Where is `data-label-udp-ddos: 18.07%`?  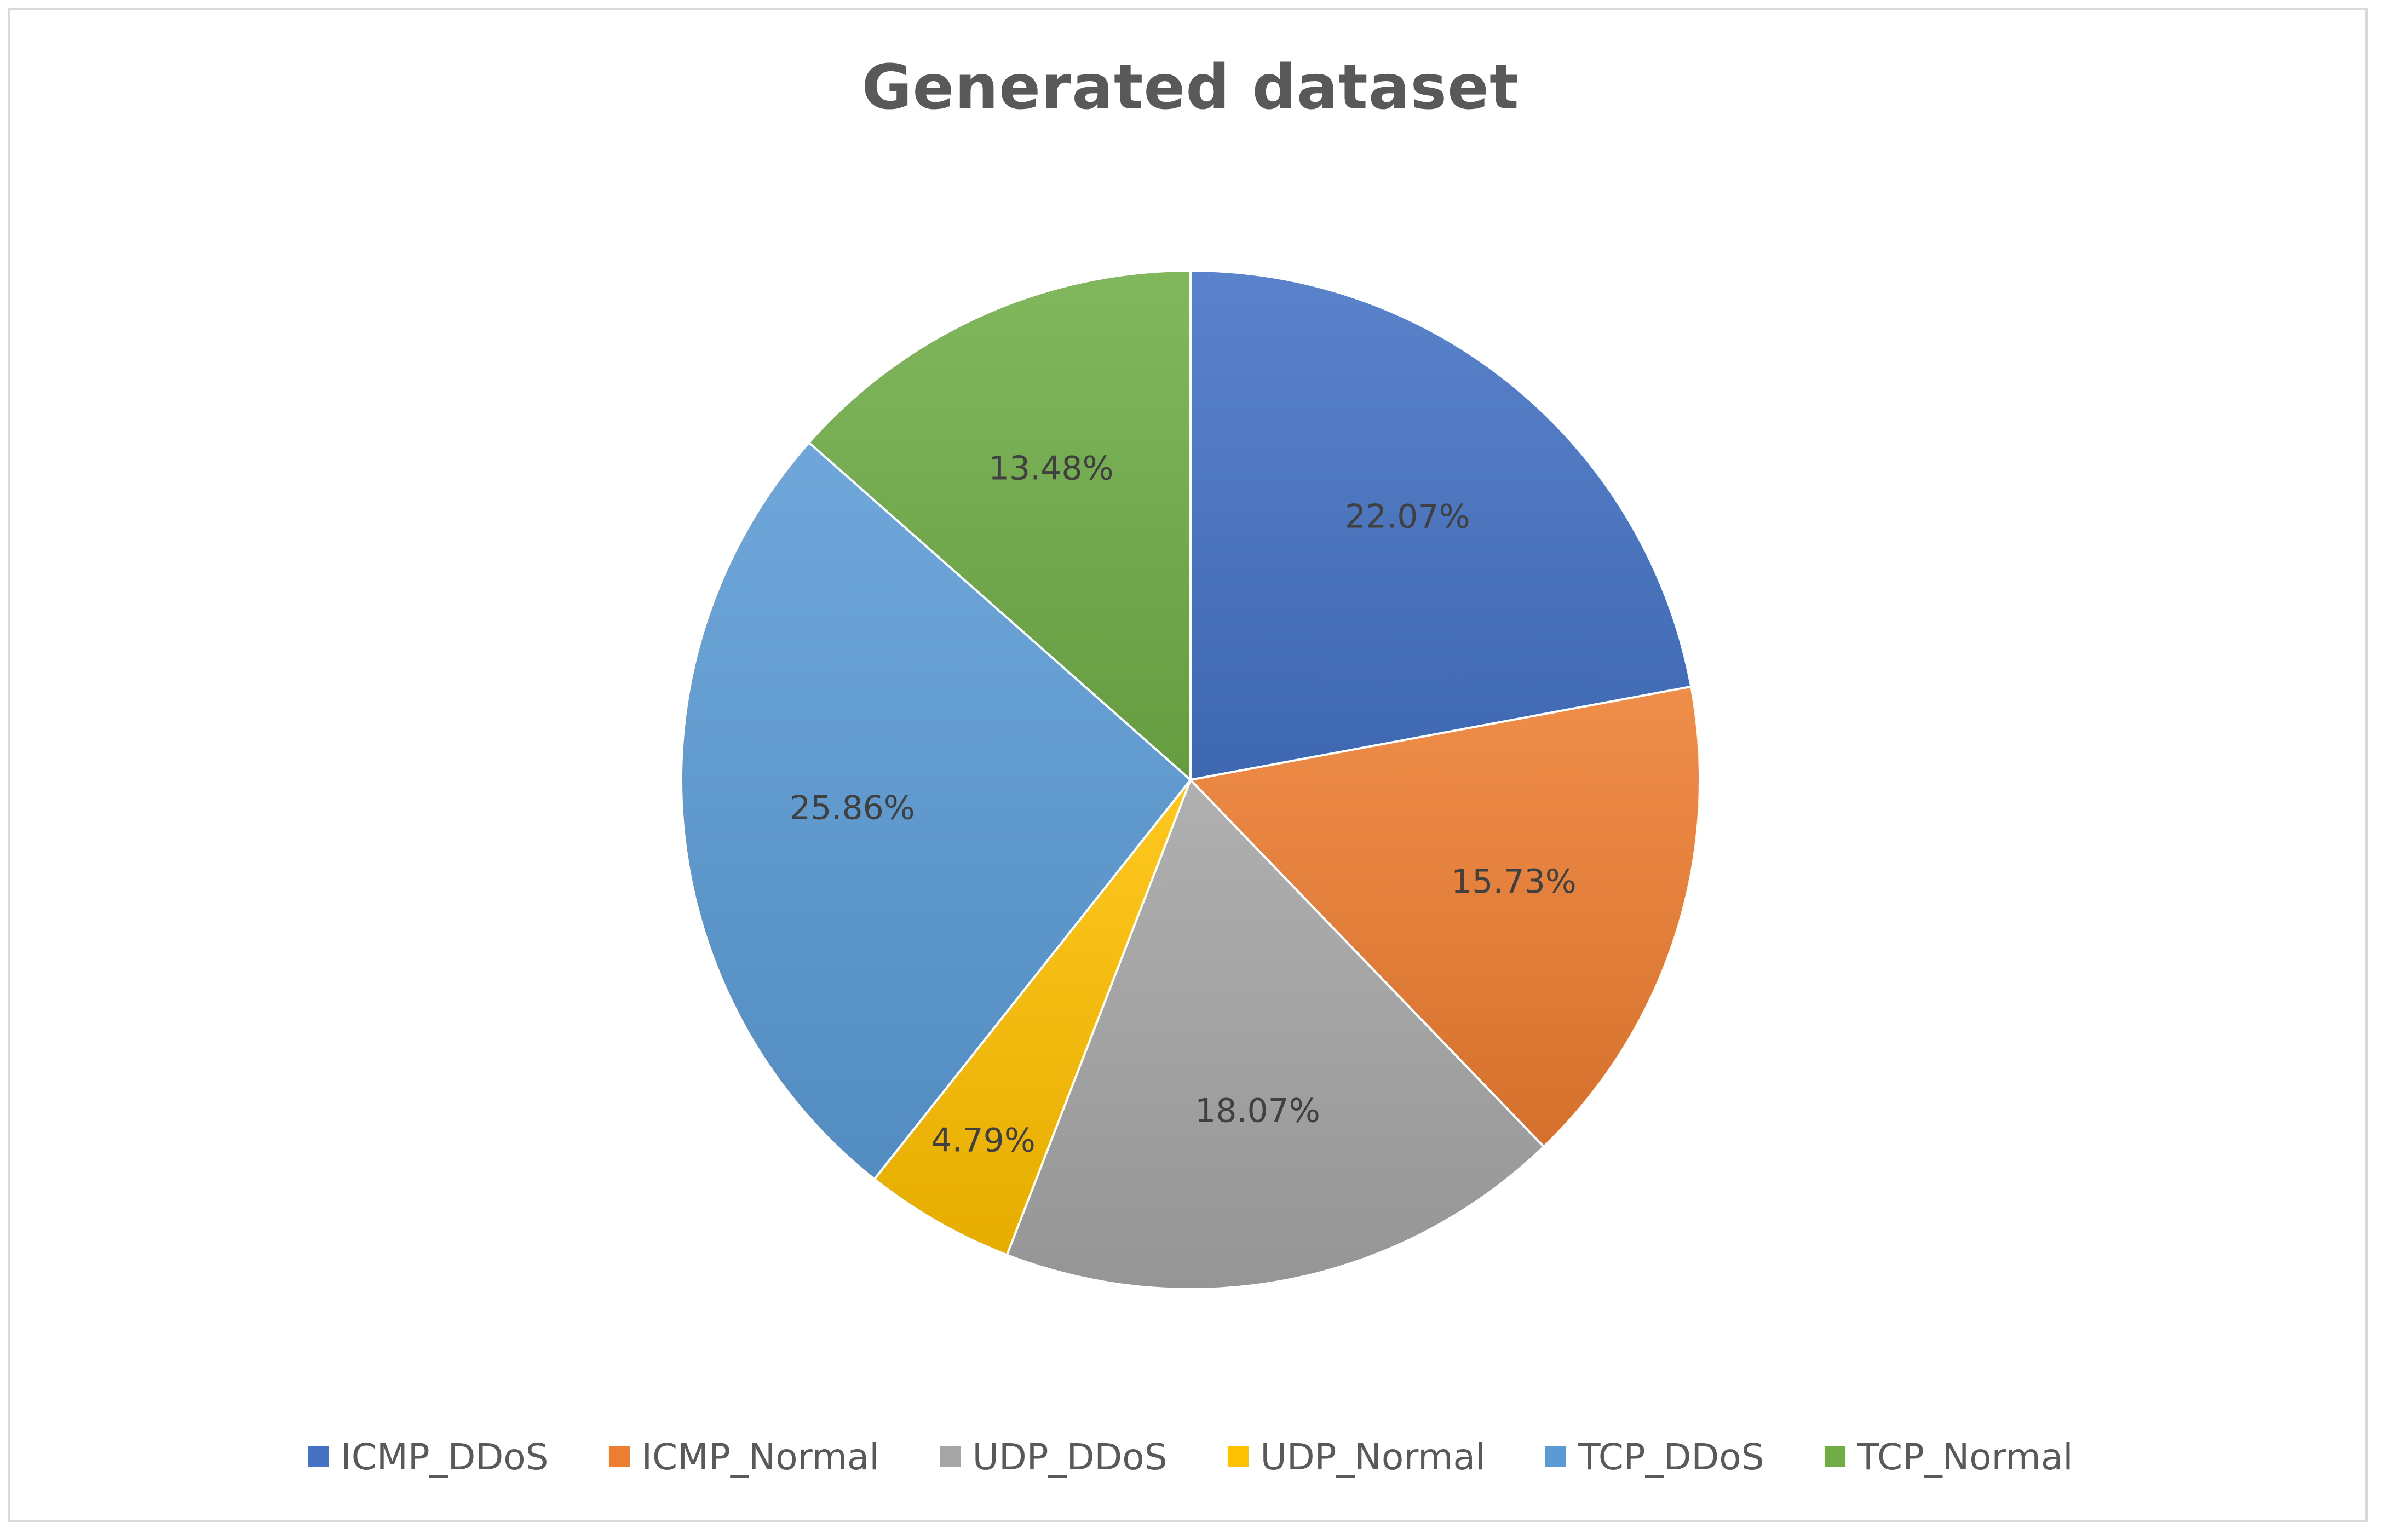 data-label-udp-ddos: 18.07% is located at coordinates (1257, 1110).